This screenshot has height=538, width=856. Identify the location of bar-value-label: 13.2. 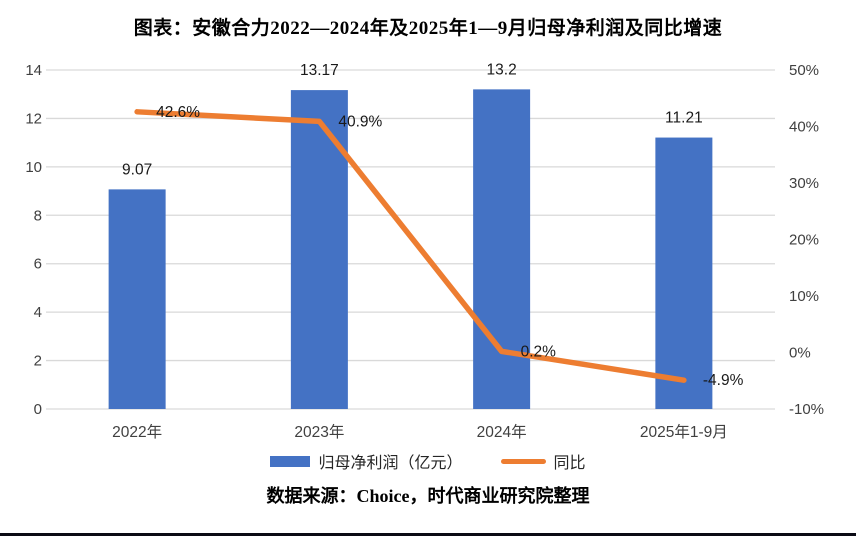
(502, 69).